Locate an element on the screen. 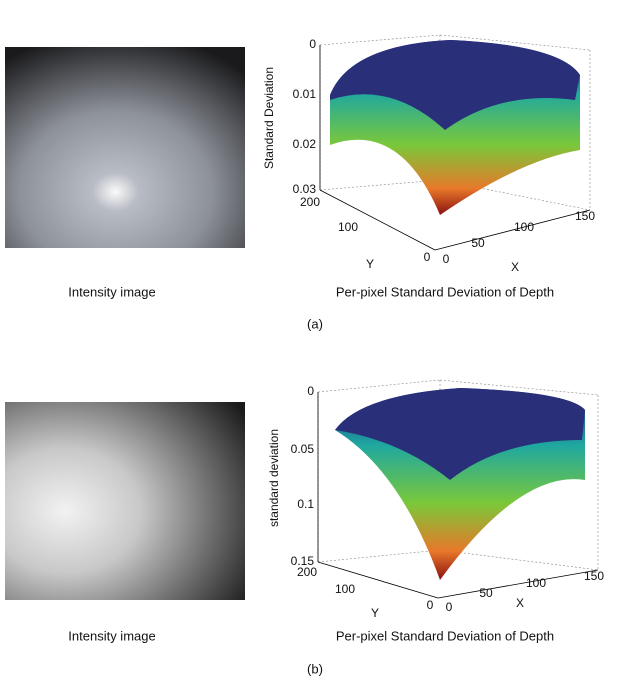 The height and width of the screenshot is (683, 624). z-tick-label: 0.1 is located at coordinates (305, 504).